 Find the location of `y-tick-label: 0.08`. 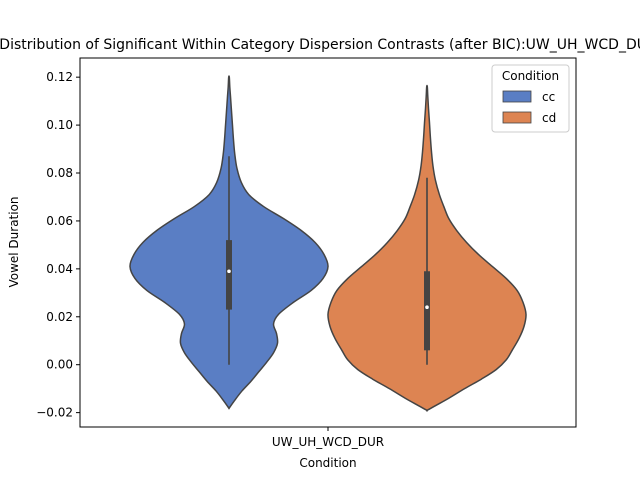

y-tick-label: 0.08 is located at coordinates (59, 173).